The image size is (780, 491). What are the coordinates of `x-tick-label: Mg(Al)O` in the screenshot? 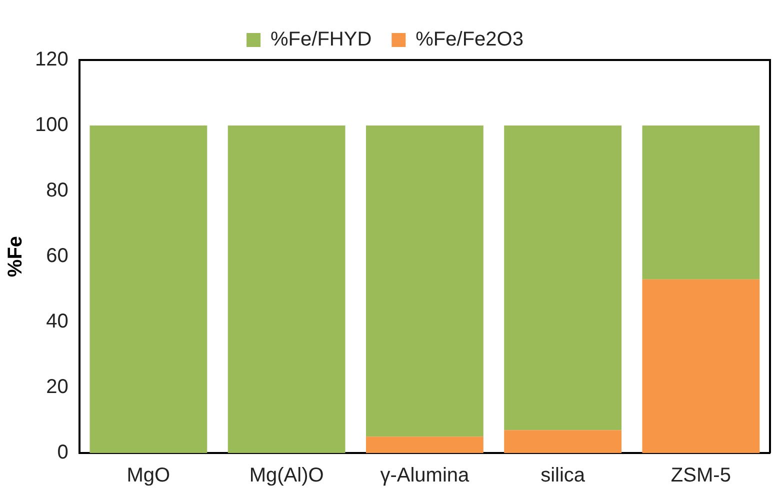 It's located at (286, 475).